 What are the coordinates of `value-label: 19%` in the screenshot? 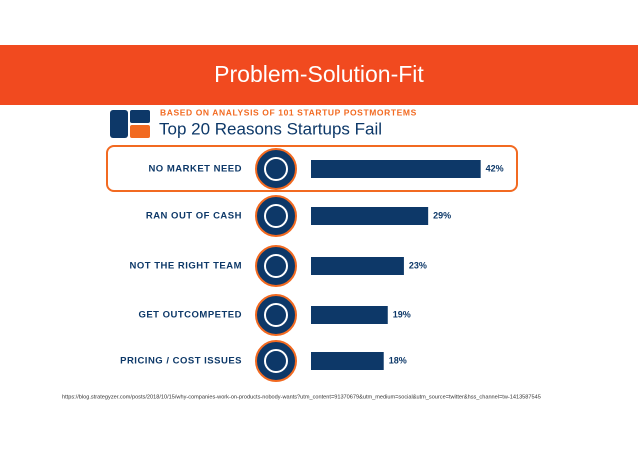 It's located at (402, 314).